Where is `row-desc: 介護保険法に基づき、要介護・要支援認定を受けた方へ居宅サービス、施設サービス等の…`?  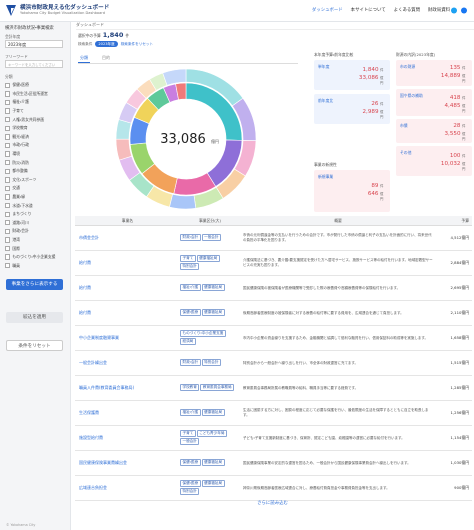
row-desc: 介護保険法に基づき、要介護・要支援認定を受けた方へ居宅サービス、施設サービス等の… is located at coordinates (338, 262).